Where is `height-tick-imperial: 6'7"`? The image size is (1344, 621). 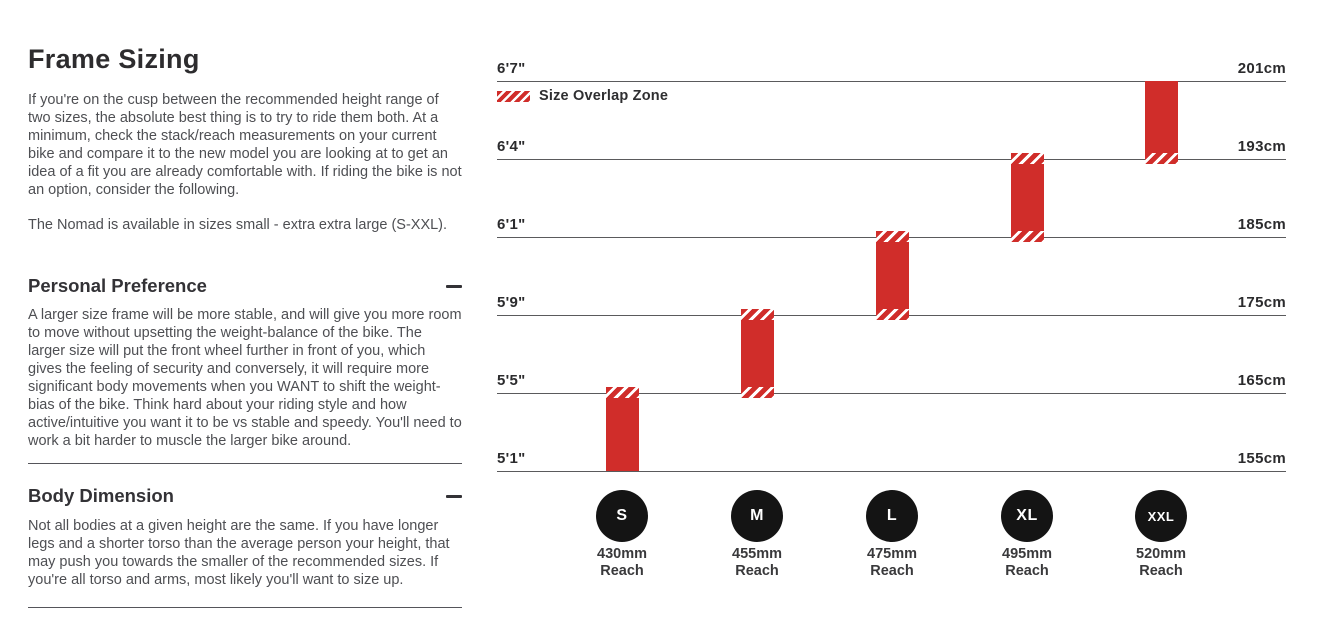 height-tick-imperial: 6'7" is located at coordinates (511, 68).